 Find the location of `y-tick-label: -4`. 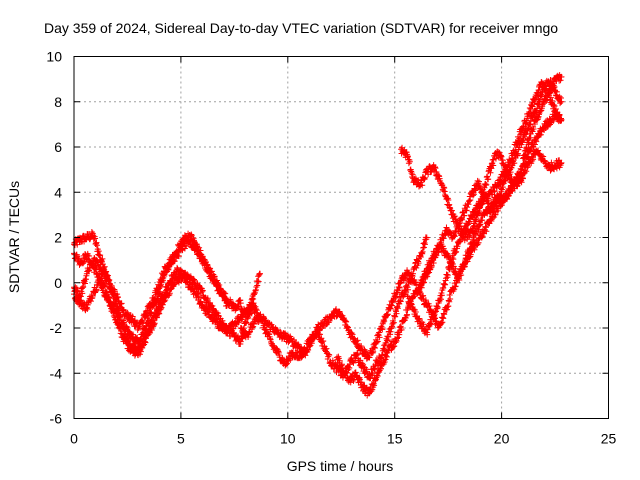

y-tick-label: -4 is located at coordinates (56, 373).